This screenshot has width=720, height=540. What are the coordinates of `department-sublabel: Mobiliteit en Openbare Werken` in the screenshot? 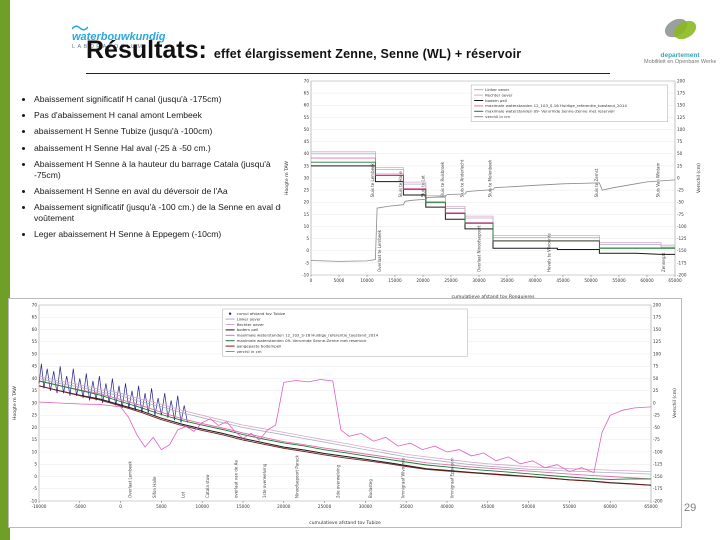 It's located at (680, 62).